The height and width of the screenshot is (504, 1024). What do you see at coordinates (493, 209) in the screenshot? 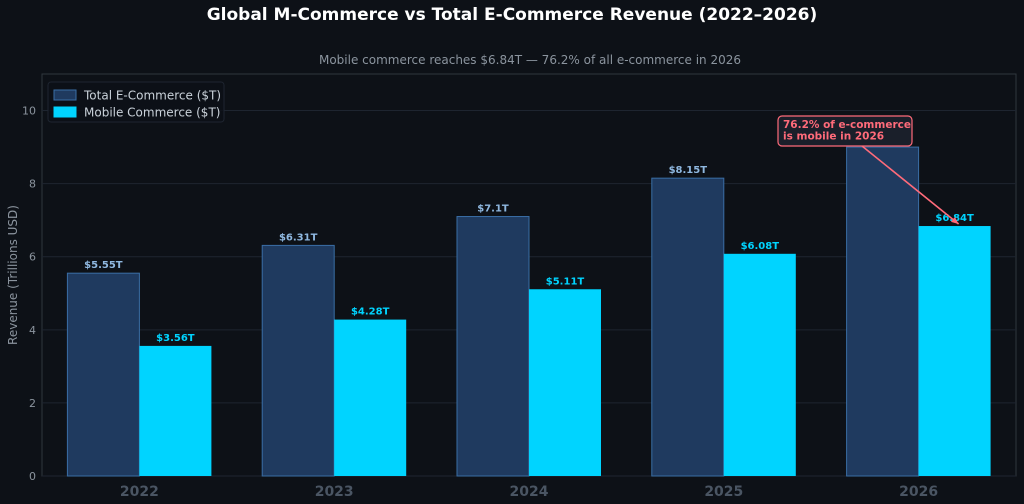
I see `bar-label-total-2024: $7.1T` at bounding box center [493, 209].